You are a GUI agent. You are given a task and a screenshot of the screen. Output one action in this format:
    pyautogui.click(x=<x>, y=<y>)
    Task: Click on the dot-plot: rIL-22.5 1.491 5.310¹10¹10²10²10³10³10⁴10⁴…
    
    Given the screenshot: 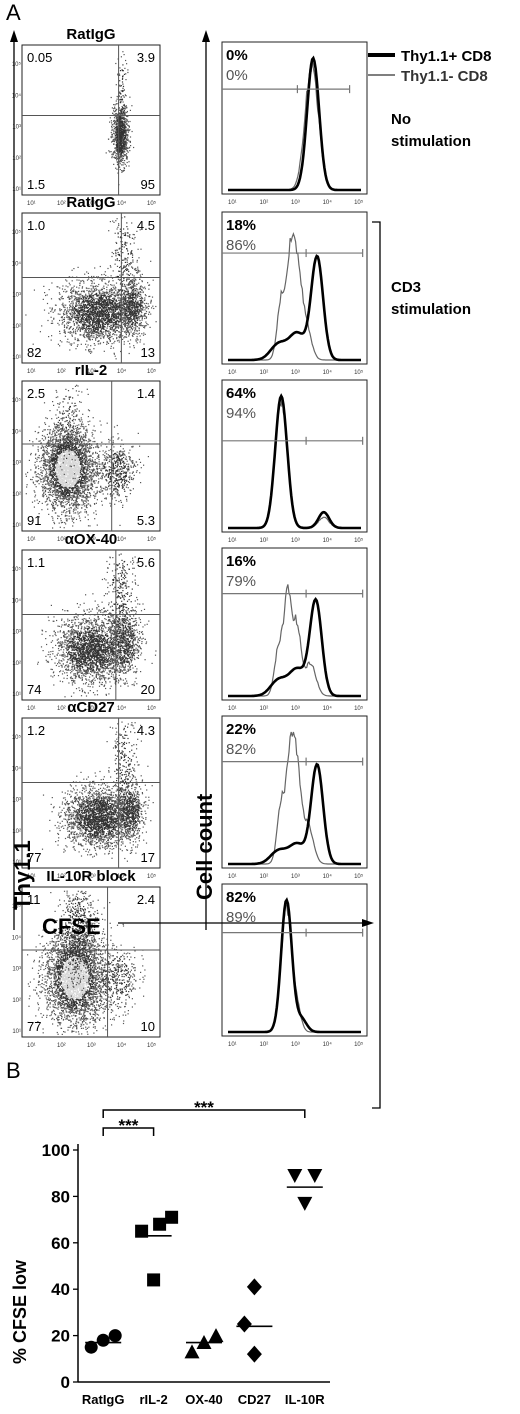 What is the action you would take?
    pyautogui.click(x=86, y=452)
    